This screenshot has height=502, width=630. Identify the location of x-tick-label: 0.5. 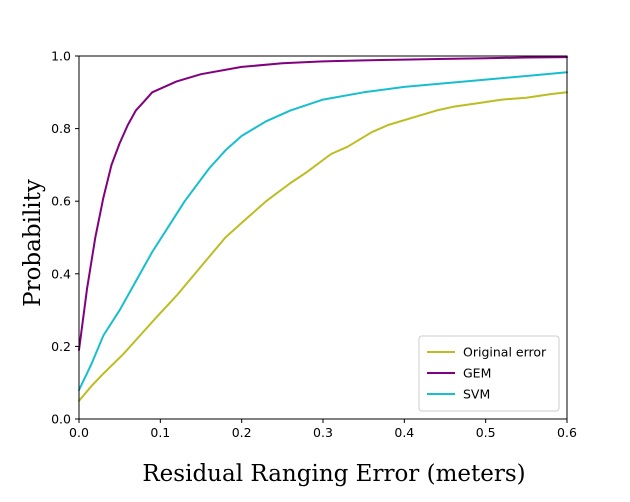
(486, 432).